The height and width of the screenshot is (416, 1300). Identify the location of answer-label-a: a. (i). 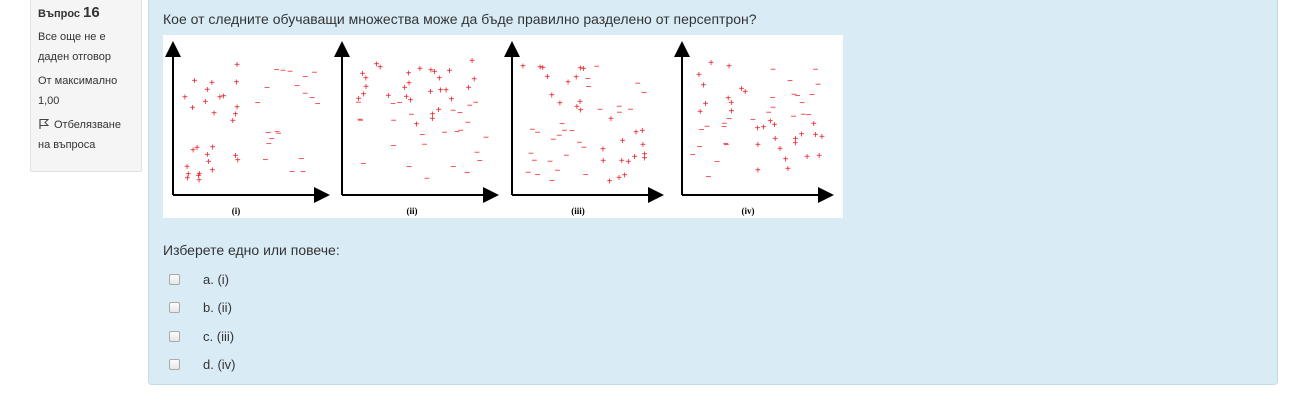
(216, 279).